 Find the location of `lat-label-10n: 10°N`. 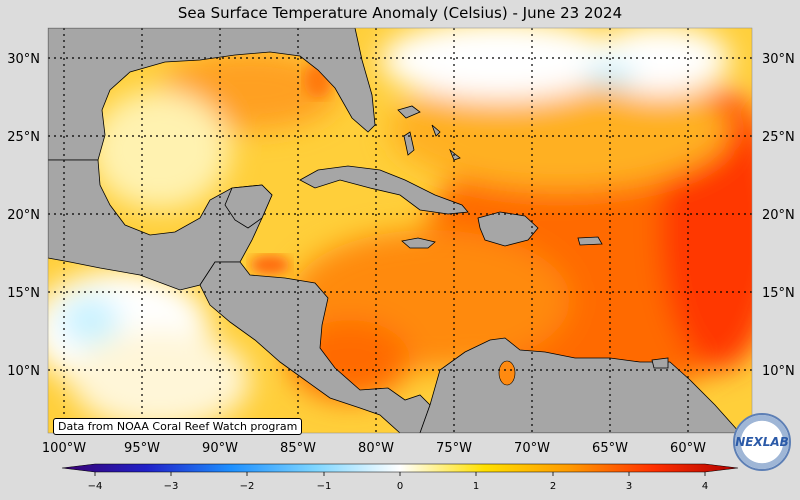

lat-label-10n: 10°N is located at coordinates (23, 371).